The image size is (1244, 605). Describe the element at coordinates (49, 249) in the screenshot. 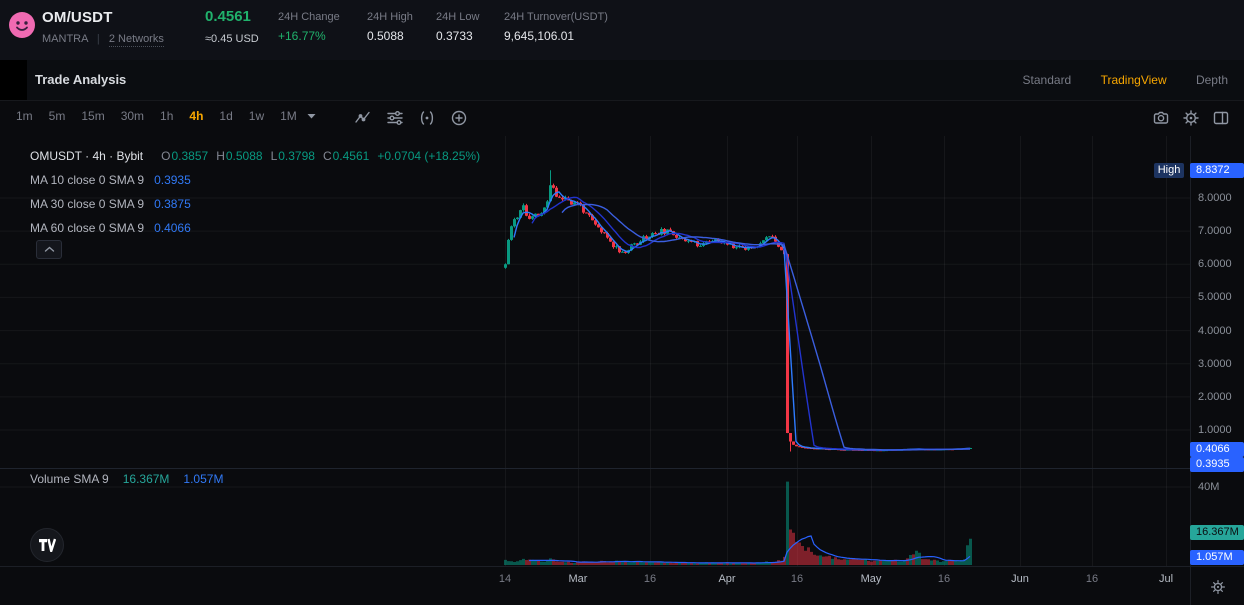

I see `legend-collapse-button` at that location.